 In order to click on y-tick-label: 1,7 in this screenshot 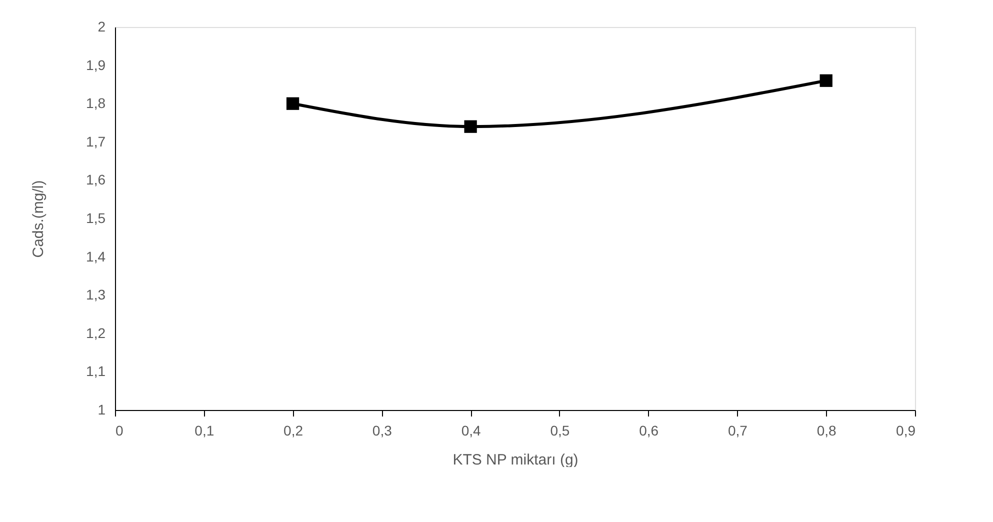, I will do `click(96, 141)`.